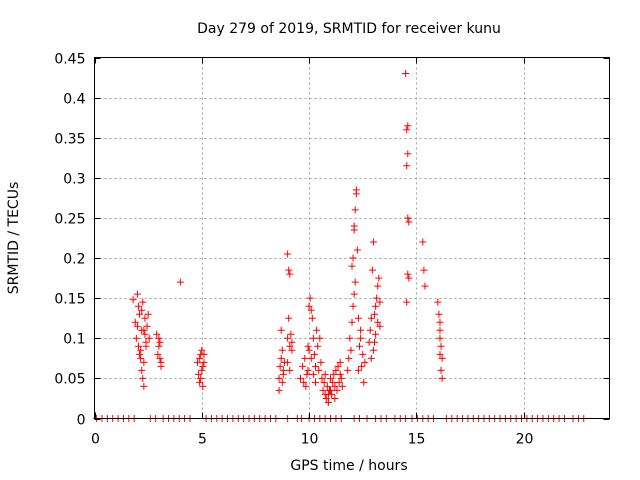  What do you see at coordinates (310, 440) in the screenshot?
I see `x-tick-label: 10` at bounding box center [310, 440].